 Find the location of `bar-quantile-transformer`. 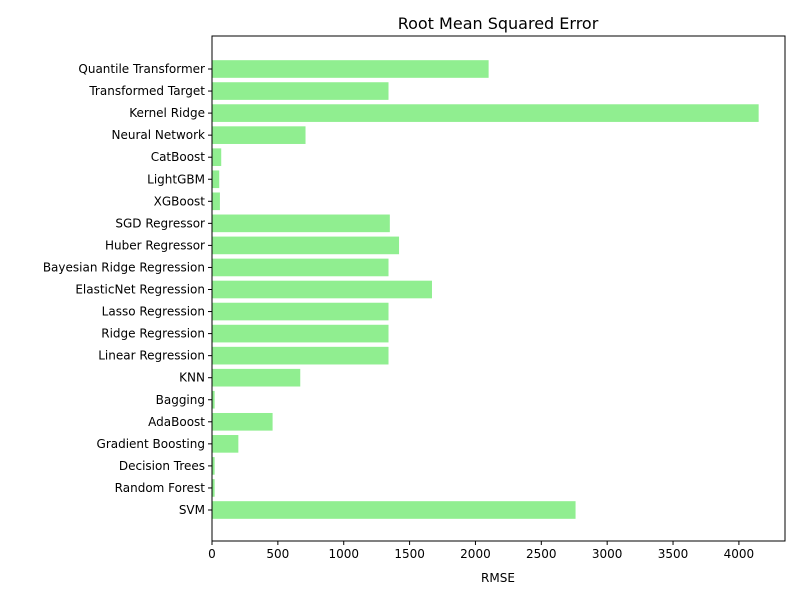

bar-quantile-transformer is located at coordinates (350, 69).